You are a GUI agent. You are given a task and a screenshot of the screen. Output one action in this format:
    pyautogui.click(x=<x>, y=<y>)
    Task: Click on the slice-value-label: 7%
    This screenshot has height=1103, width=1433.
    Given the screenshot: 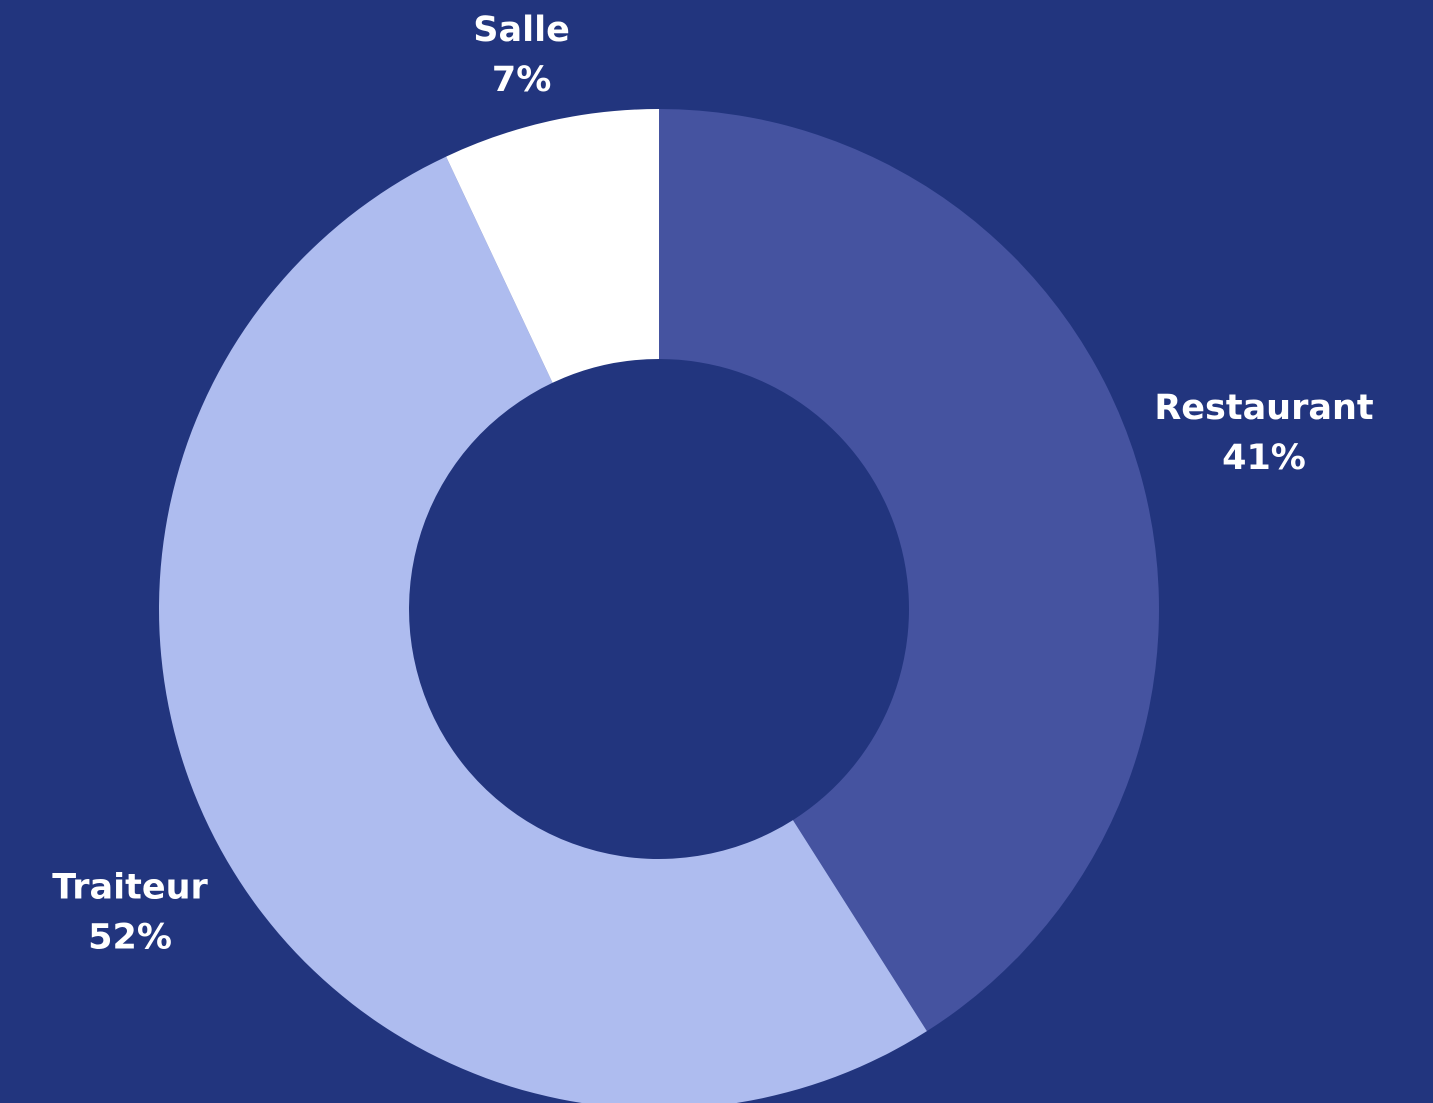 What is the action you would take?
    pyautogui.click(x=521, y=80)
    